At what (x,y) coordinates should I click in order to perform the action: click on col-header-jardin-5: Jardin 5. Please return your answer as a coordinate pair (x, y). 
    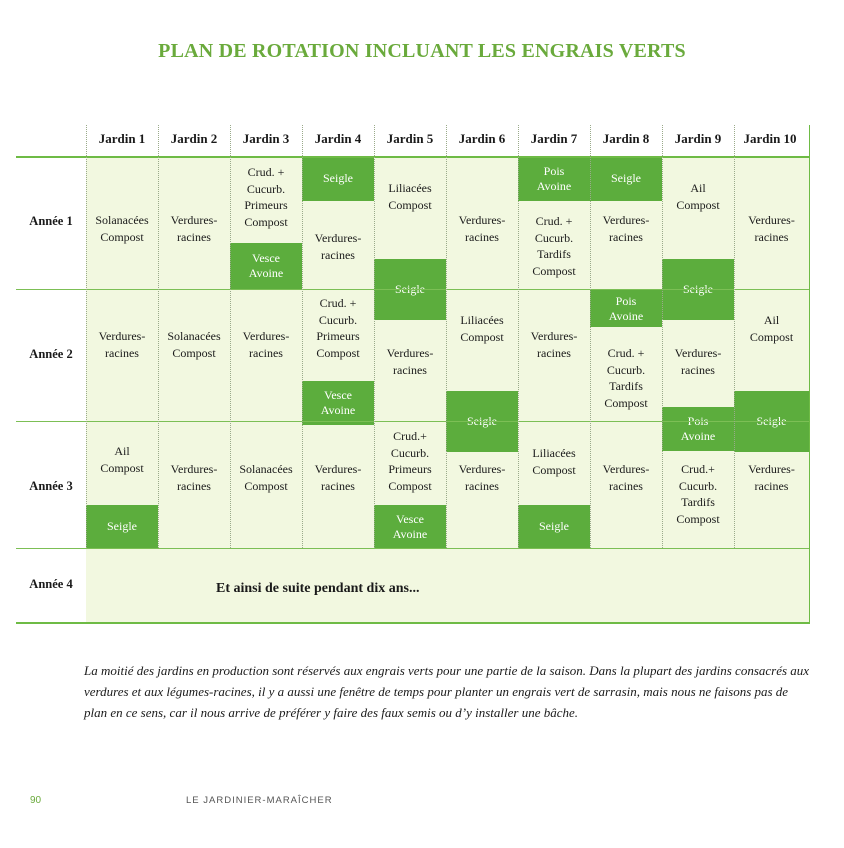
    Looking at the image, I should click on (410, 138).